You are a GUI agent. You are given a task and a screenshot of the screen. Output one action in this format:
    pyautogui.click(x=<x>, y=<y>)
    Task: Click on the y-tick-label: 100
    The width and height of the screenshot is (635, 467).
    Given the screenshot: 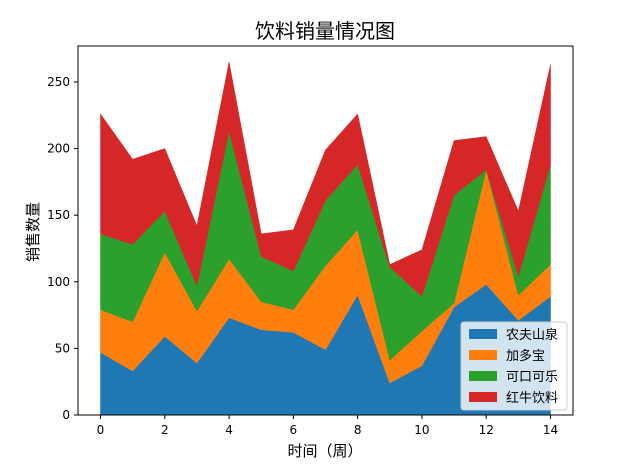 What is the action you would take?
    pyautogui.click(x=58, y=282)
    